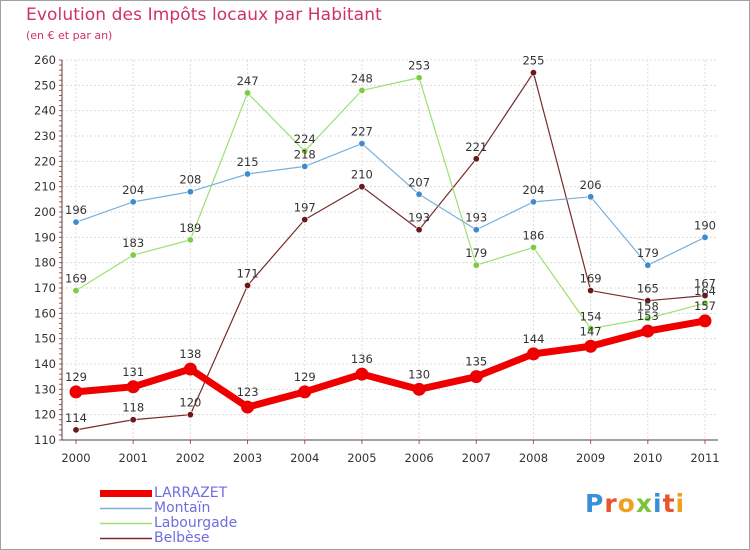  I want to click on x-tick-label: 2010, so click(647, 458).